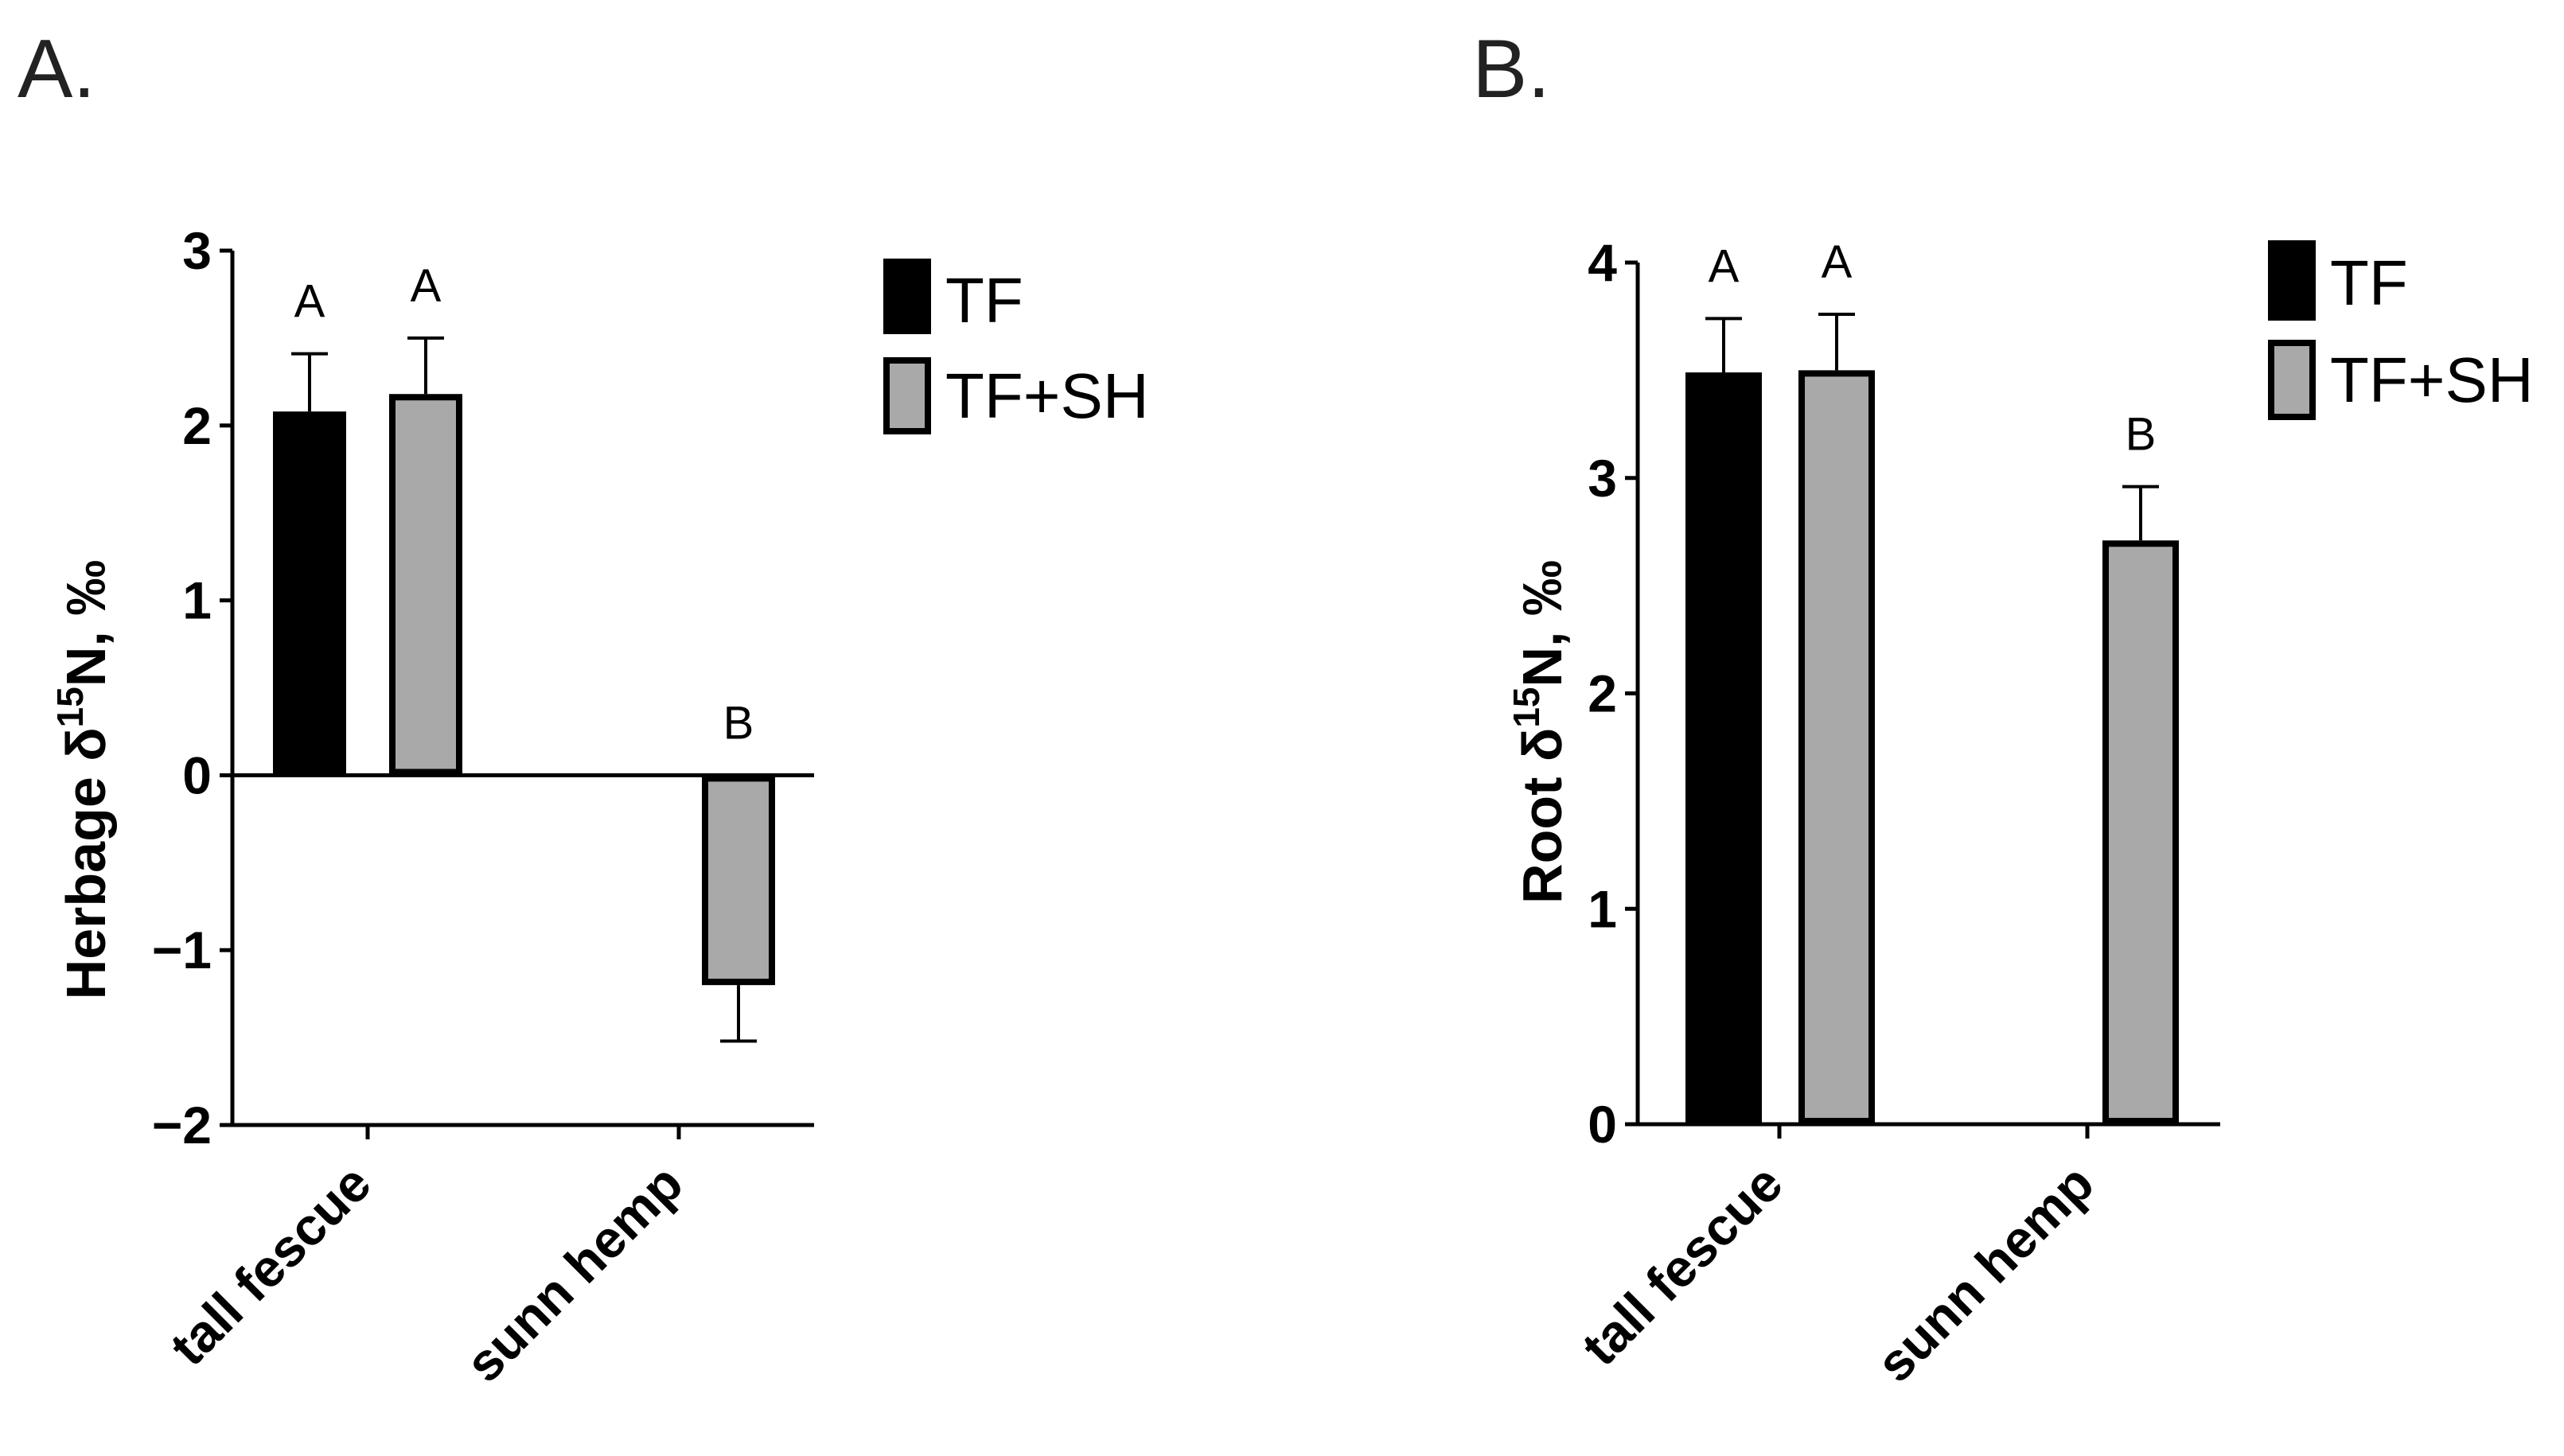 The height and width of the screenshot is (1456, 2564). What do you see at coordinates (1603, 262) in the screenshot?
I see `y-tick-label: 4` at bounding box center [1603, 262].